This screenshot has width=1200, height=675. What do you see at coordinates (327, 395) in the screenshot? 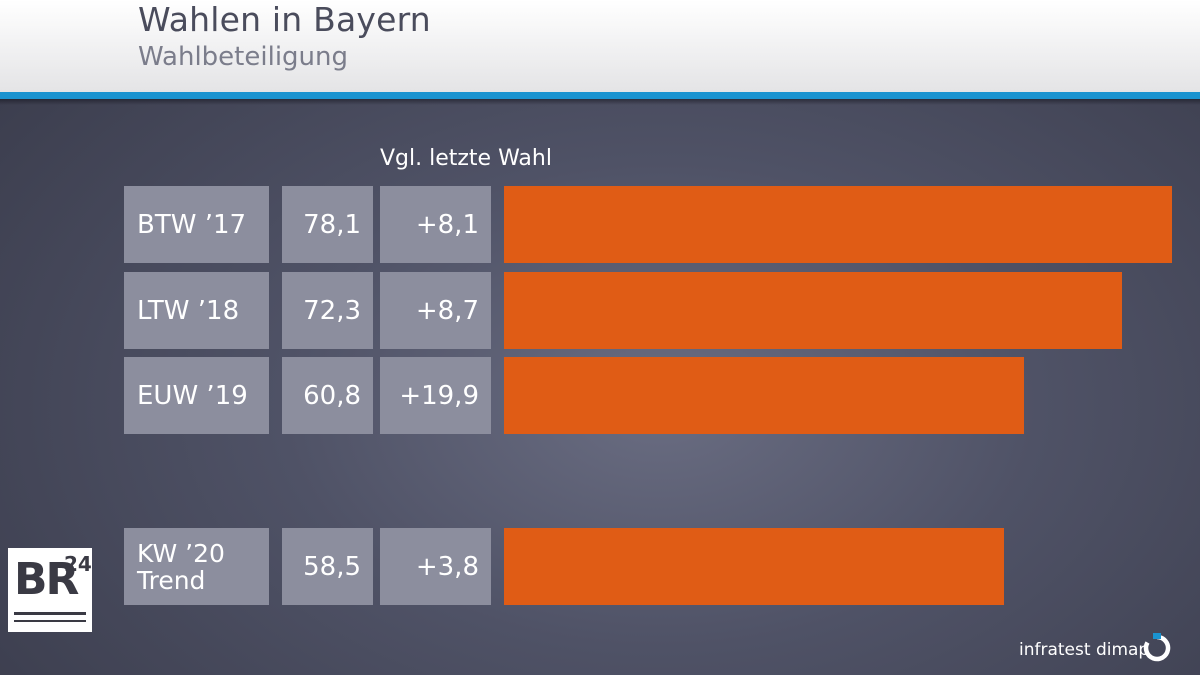
I see `row-value: 60,8` at bounding box center [327, 395].